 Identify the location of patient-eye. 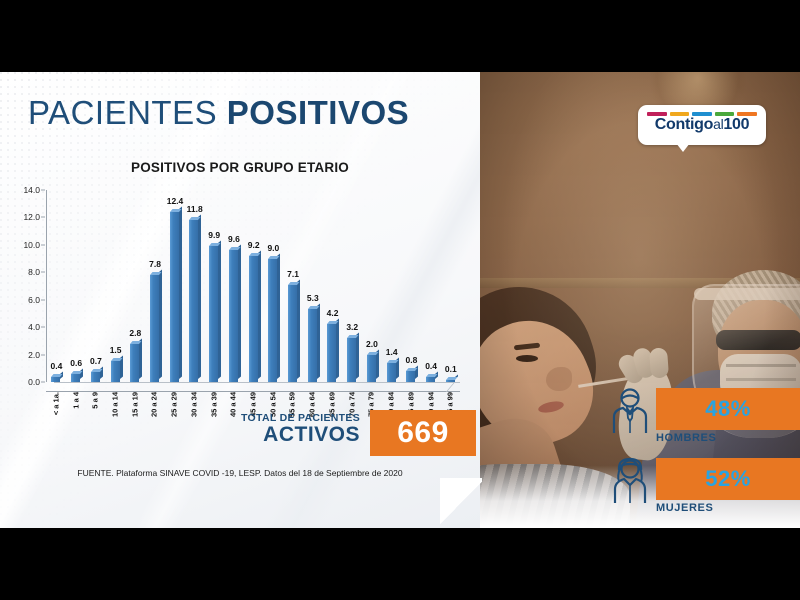
(527, 358).